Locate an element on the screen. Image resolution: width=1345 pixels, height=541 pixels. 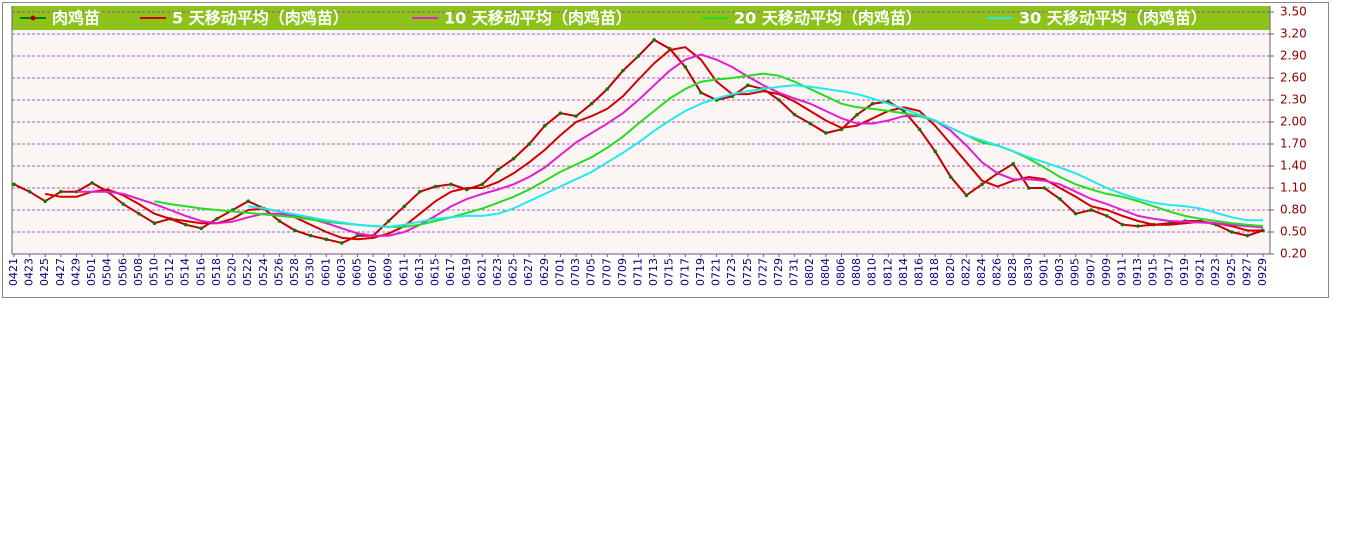
x-tick-label: 0824 is located at coordinates (981, 272).